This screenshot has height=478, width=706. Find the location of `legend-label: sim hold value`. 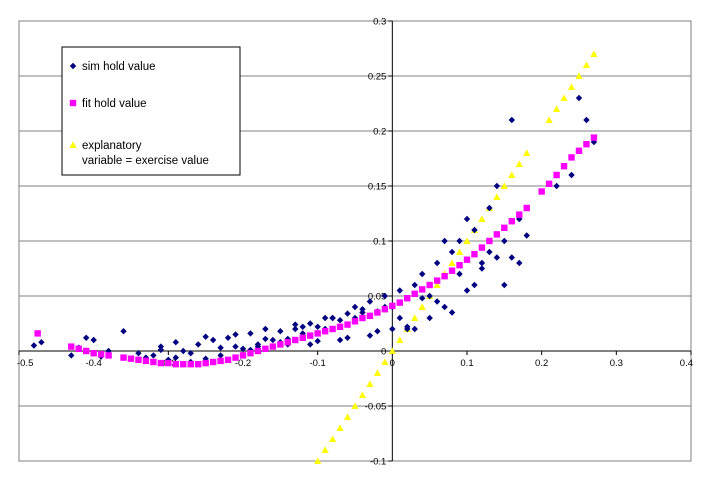

legend-label: sim hold value is located at coordinates (119, 67).